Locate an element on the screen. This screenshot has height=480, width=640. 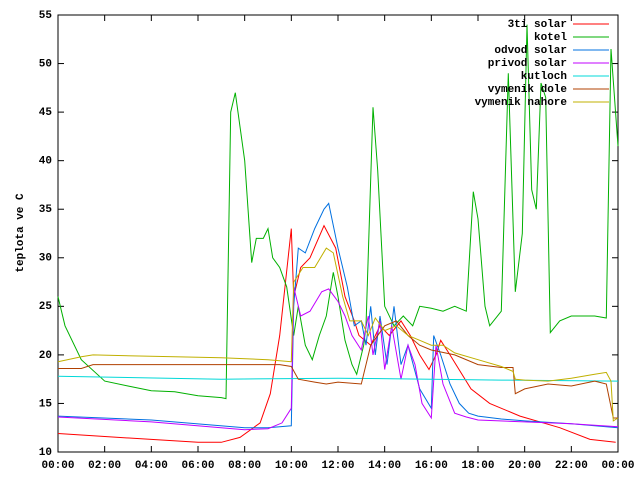
legend-label: odvod solar is located at coordinates (530, 51).